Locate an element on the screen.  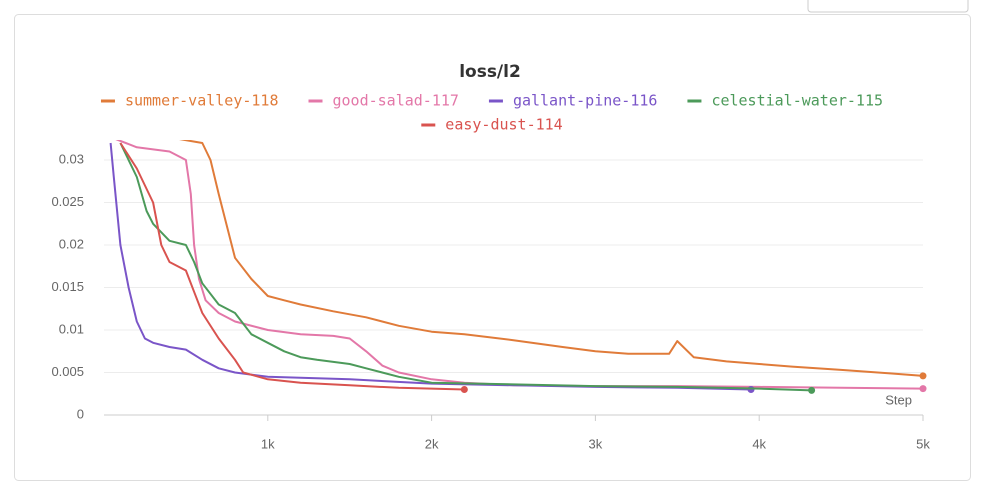
x-axis-label: Step is located at coordinates (898, 399).